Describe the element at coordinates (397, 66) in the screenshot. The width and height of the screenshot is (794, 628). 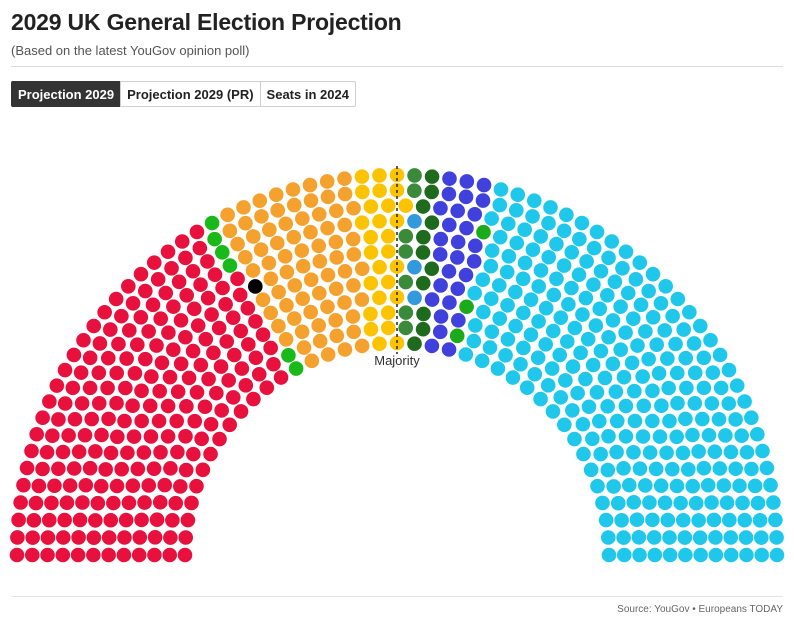
I see `header-divider` at that location.